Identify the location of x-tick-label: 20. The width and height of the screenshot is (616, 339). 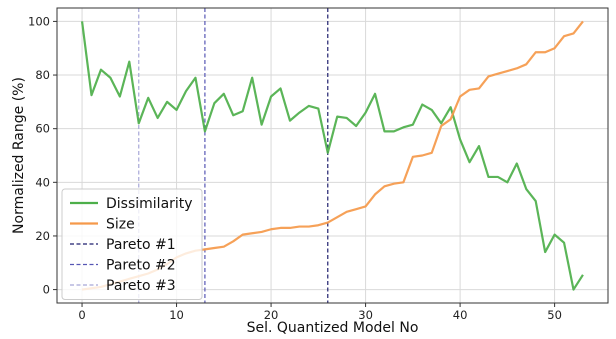
(271, 315).